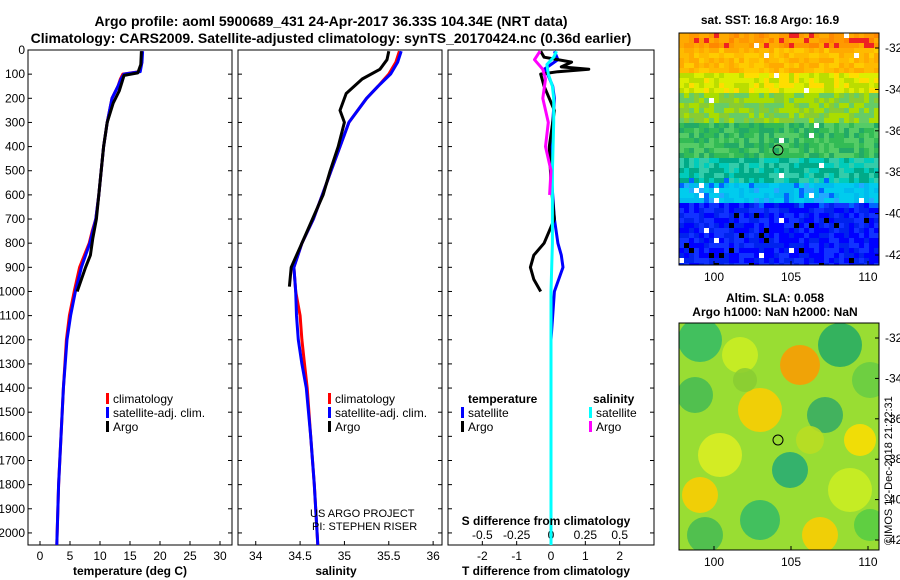 The width and height of the screenshot is (900, 580). What do you see at coordinates (345, 556) in the screenshot?
I see `x-tick-label: 35` at bounding box center [345, 556].